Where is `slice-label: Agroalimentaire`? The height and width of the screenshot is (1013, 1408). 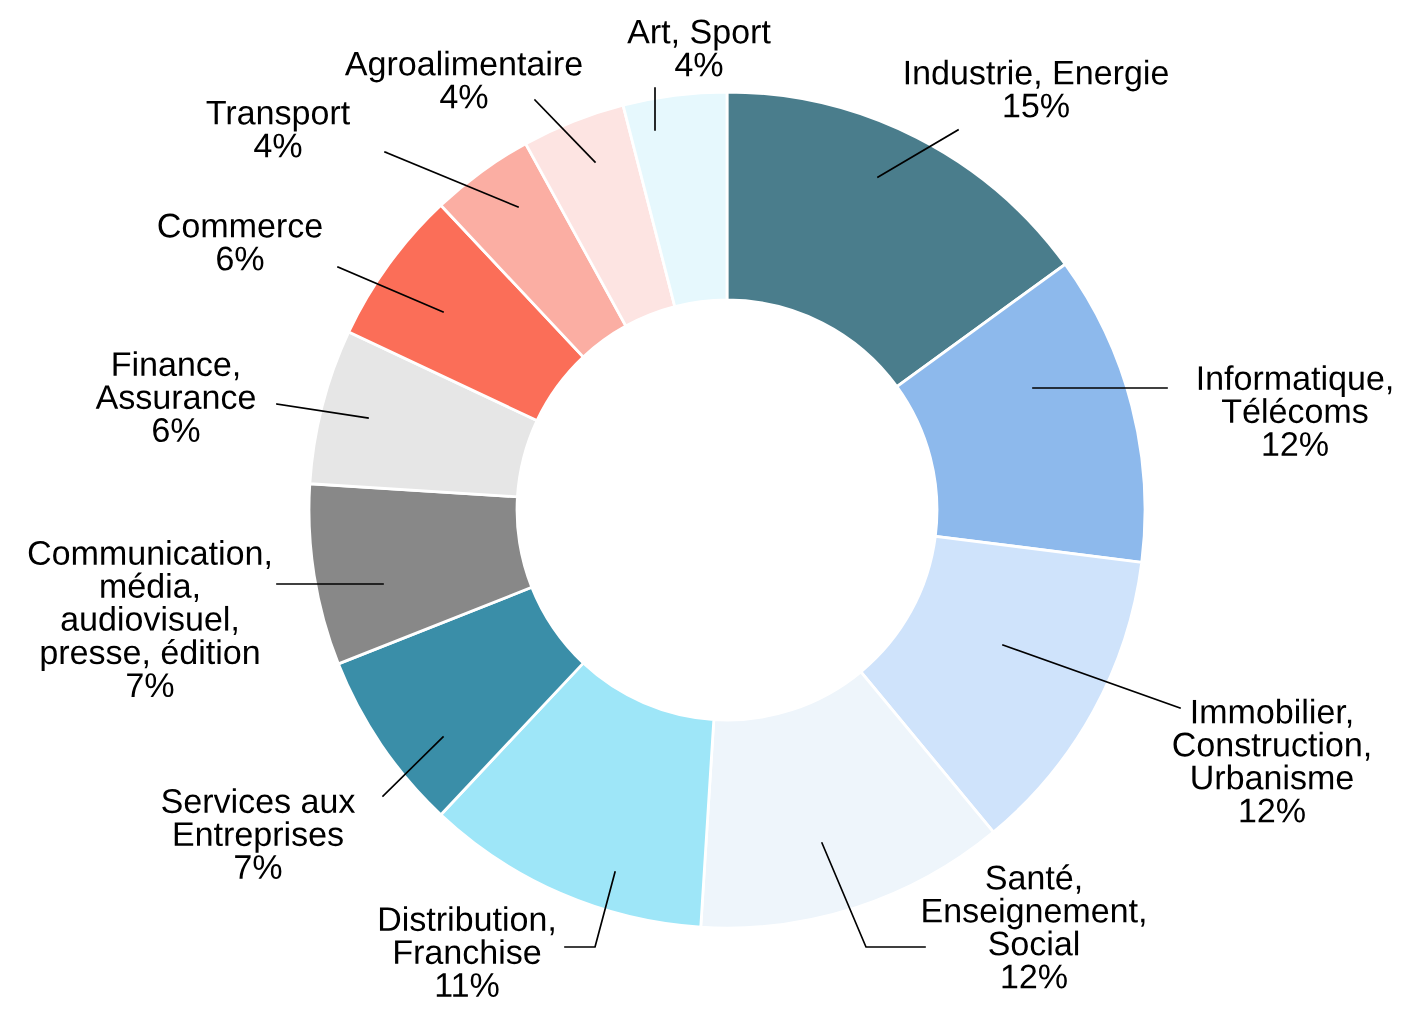 slice-label: Agroalimentaire is located at coordinates (463, 66).